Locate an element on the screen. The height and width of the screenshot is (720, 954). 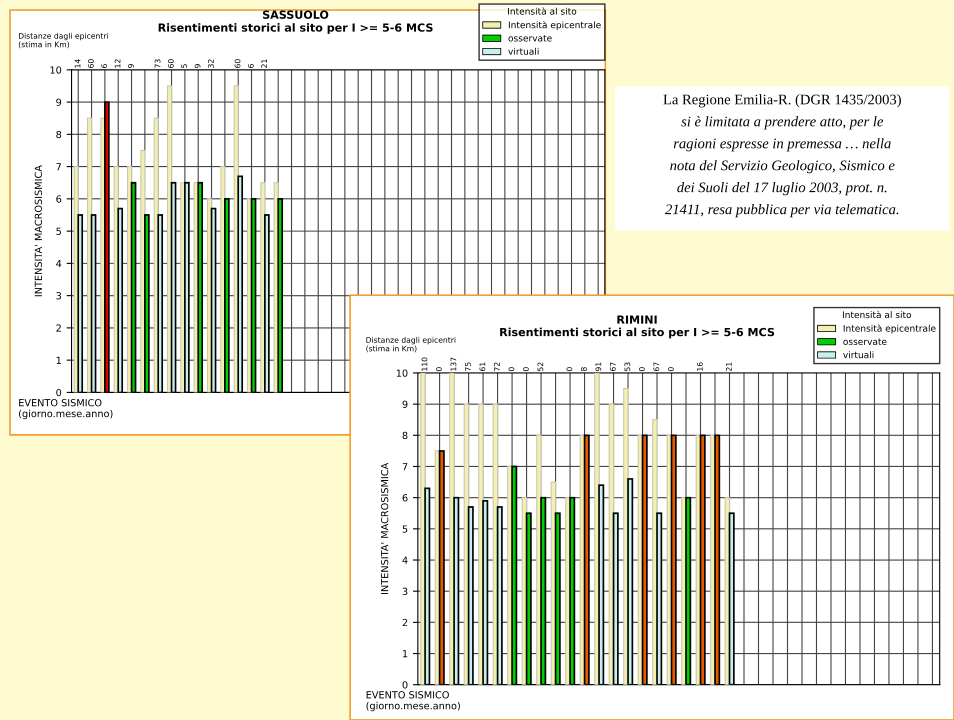
text: si è limitata a prendere atto, per le is located at coordinates (782, 123).